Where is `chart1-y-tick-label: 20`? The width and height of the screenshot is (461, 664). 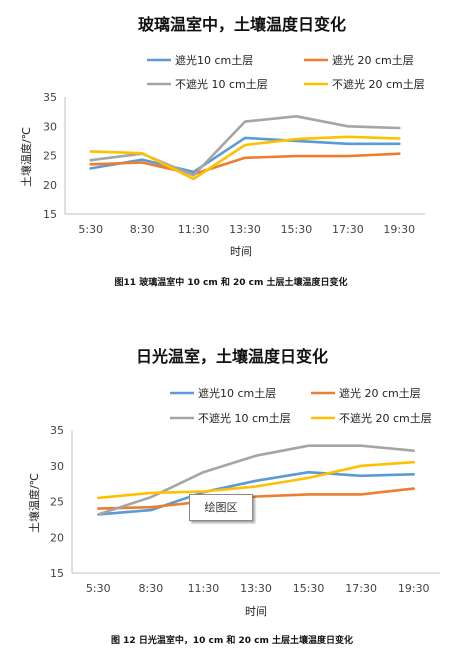
chart1-y-tick-label: 20 is located at coordinates (50, 185).